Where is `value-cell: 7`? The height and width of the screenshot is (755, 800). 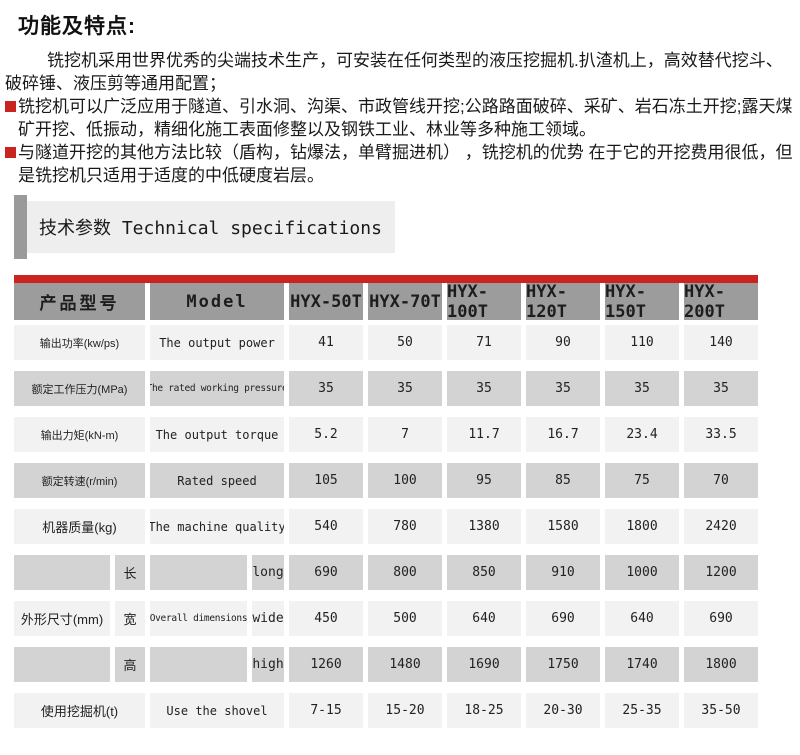 value-cell: 7 is located at coordinates (405, 434).